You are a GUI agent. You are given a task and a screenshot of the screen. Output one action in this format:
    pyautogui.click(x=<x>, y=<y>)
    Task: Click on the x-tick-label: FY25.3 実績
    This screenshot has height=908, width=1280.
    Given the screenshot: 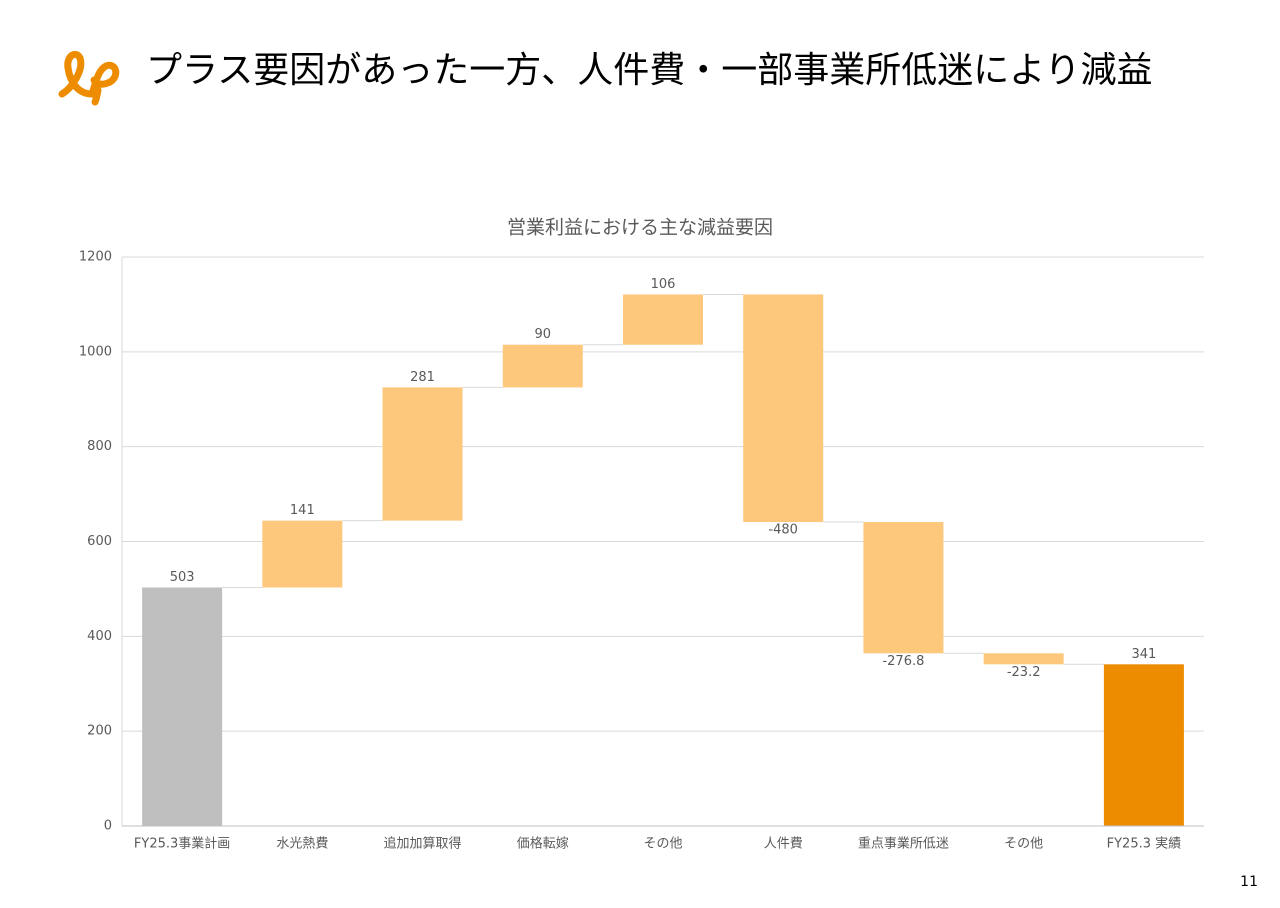 What is the action you would take?
    pyautogui.click(x=1144, y=844)
    